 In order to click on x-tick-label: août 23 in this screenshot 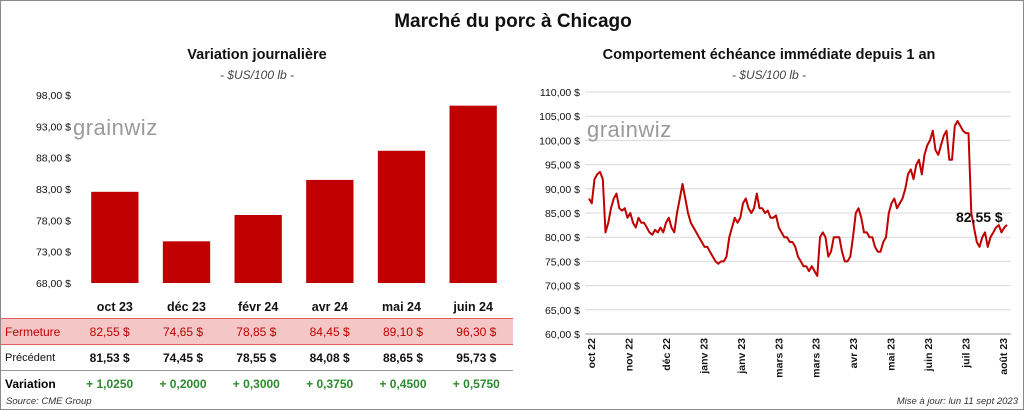, I will do `click(1004, 356)`.